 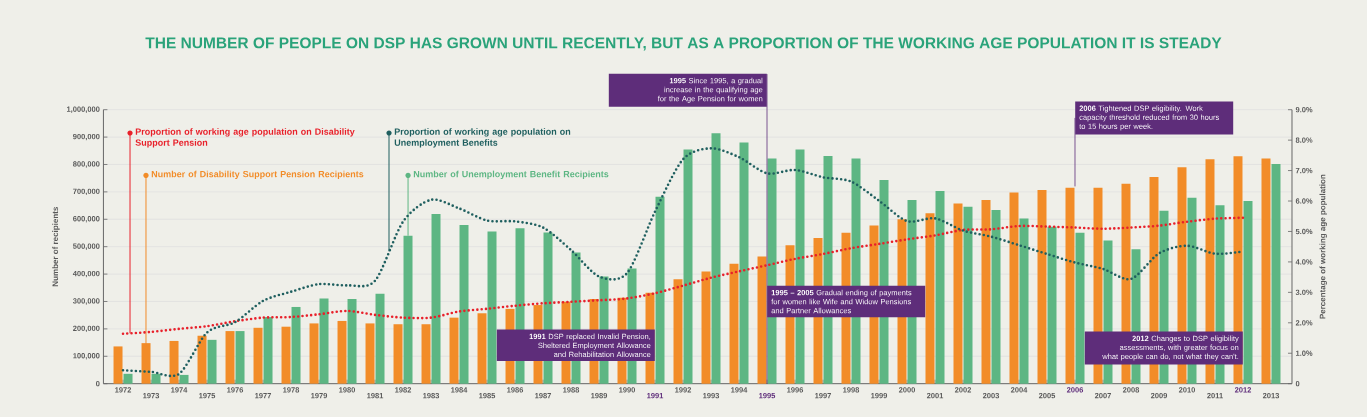 What do you see at coordinates (257, 175) in the screenshot?
I see `legend-label: Number of Disability Support Pension Recipients` at bounding box center [257, 175].